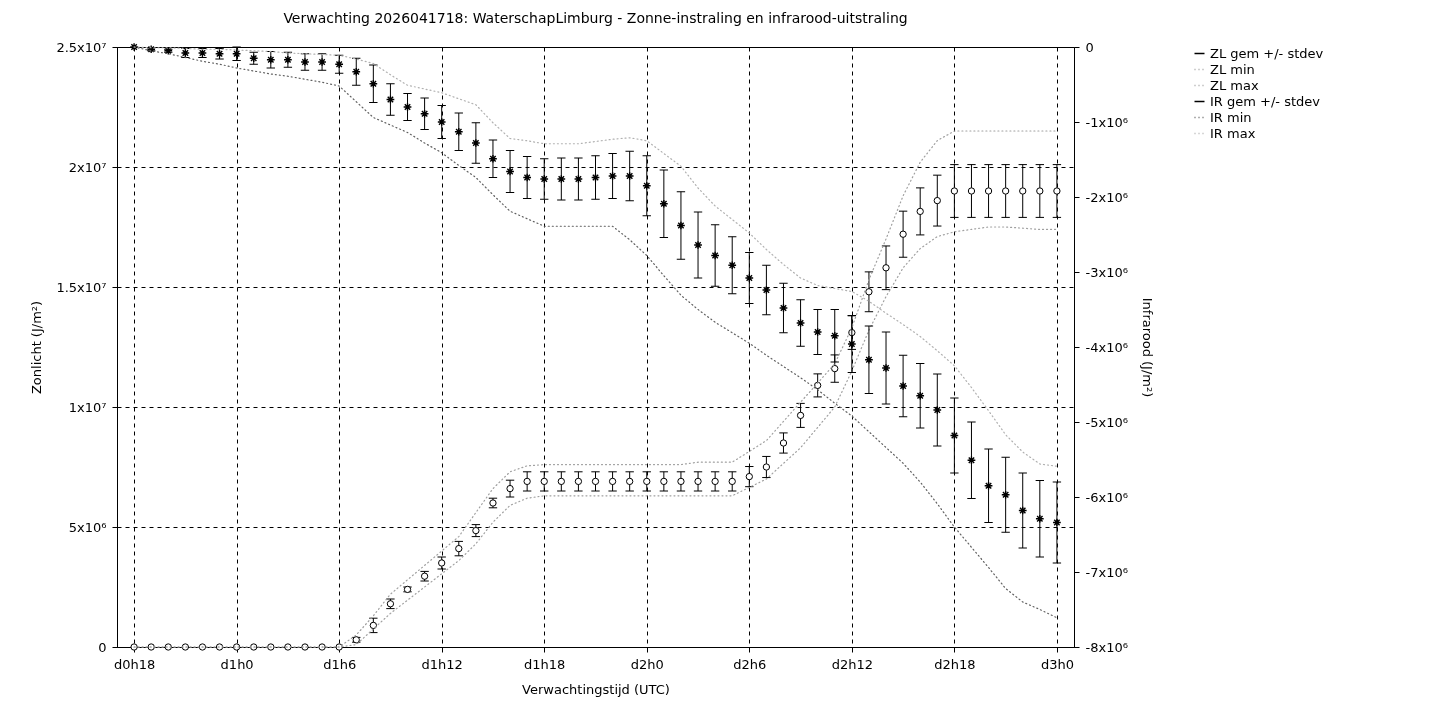 This screenshot has width=1440, height=720. I want to click on legend-label: ZL min, so click(1232, 69).